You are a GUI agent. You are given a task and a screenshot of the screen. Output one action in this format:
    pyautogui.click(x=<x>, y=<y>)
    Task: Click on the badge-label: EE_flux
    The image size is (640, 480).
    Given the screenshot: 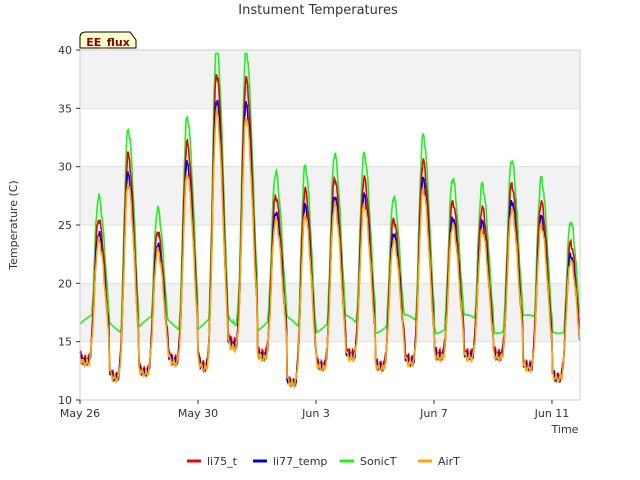 What is the action you would take?
    pyautogui.click(x=108, y=42)
    